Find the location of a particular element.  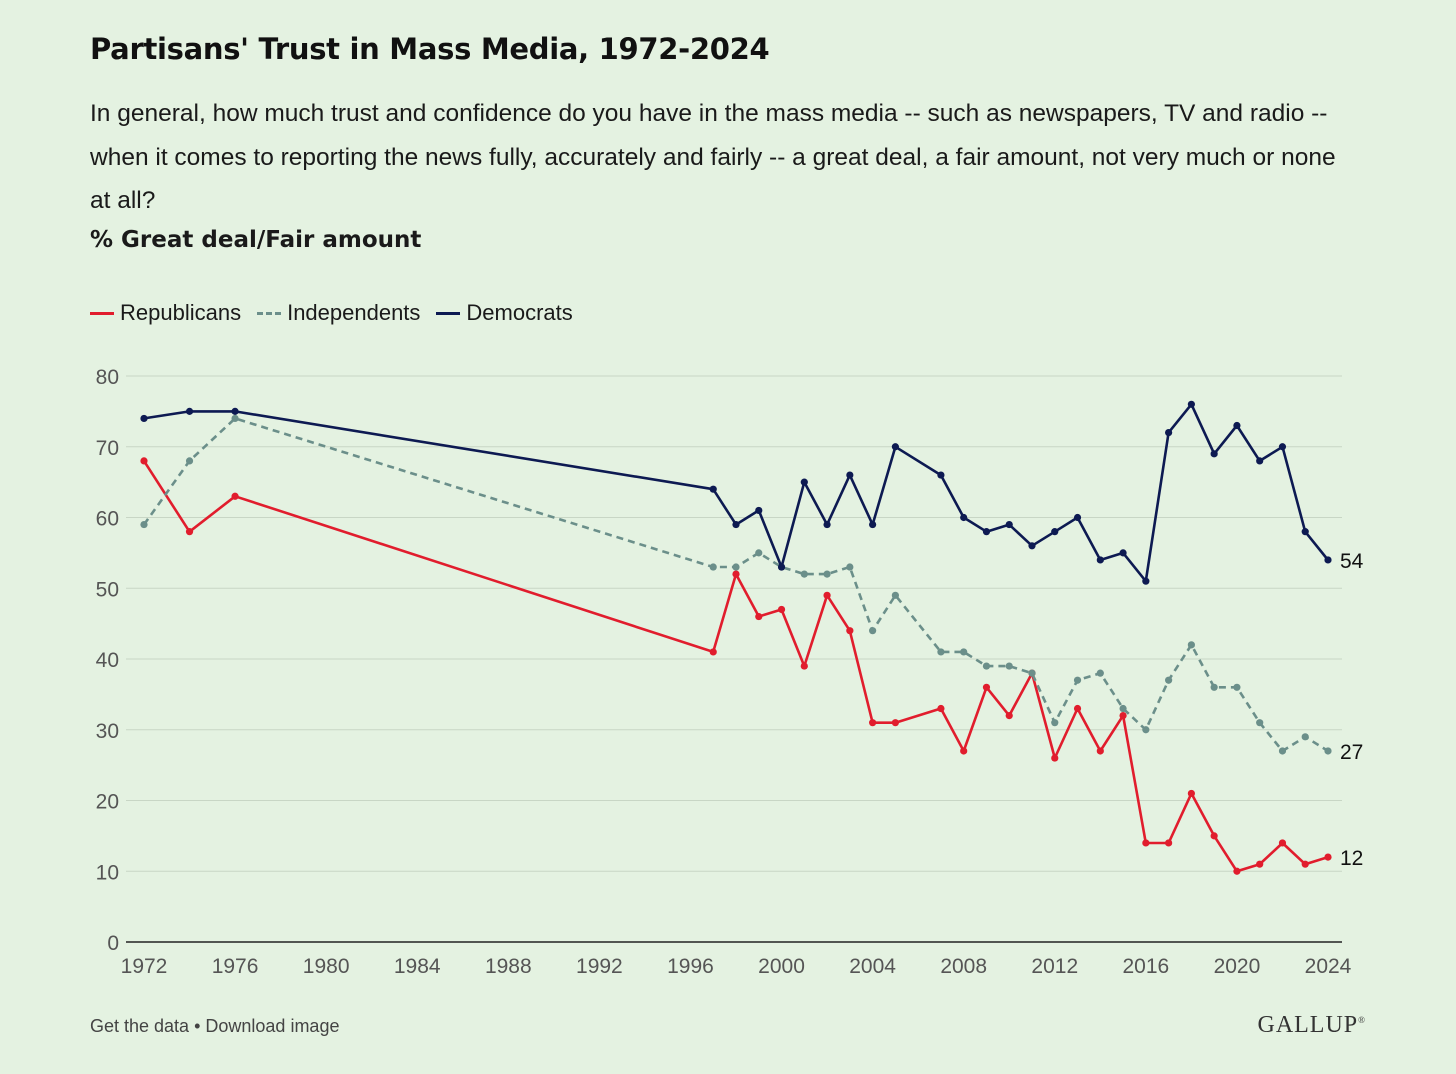

legend-item-republicans: Republicans is located at coordinates (165, 313).